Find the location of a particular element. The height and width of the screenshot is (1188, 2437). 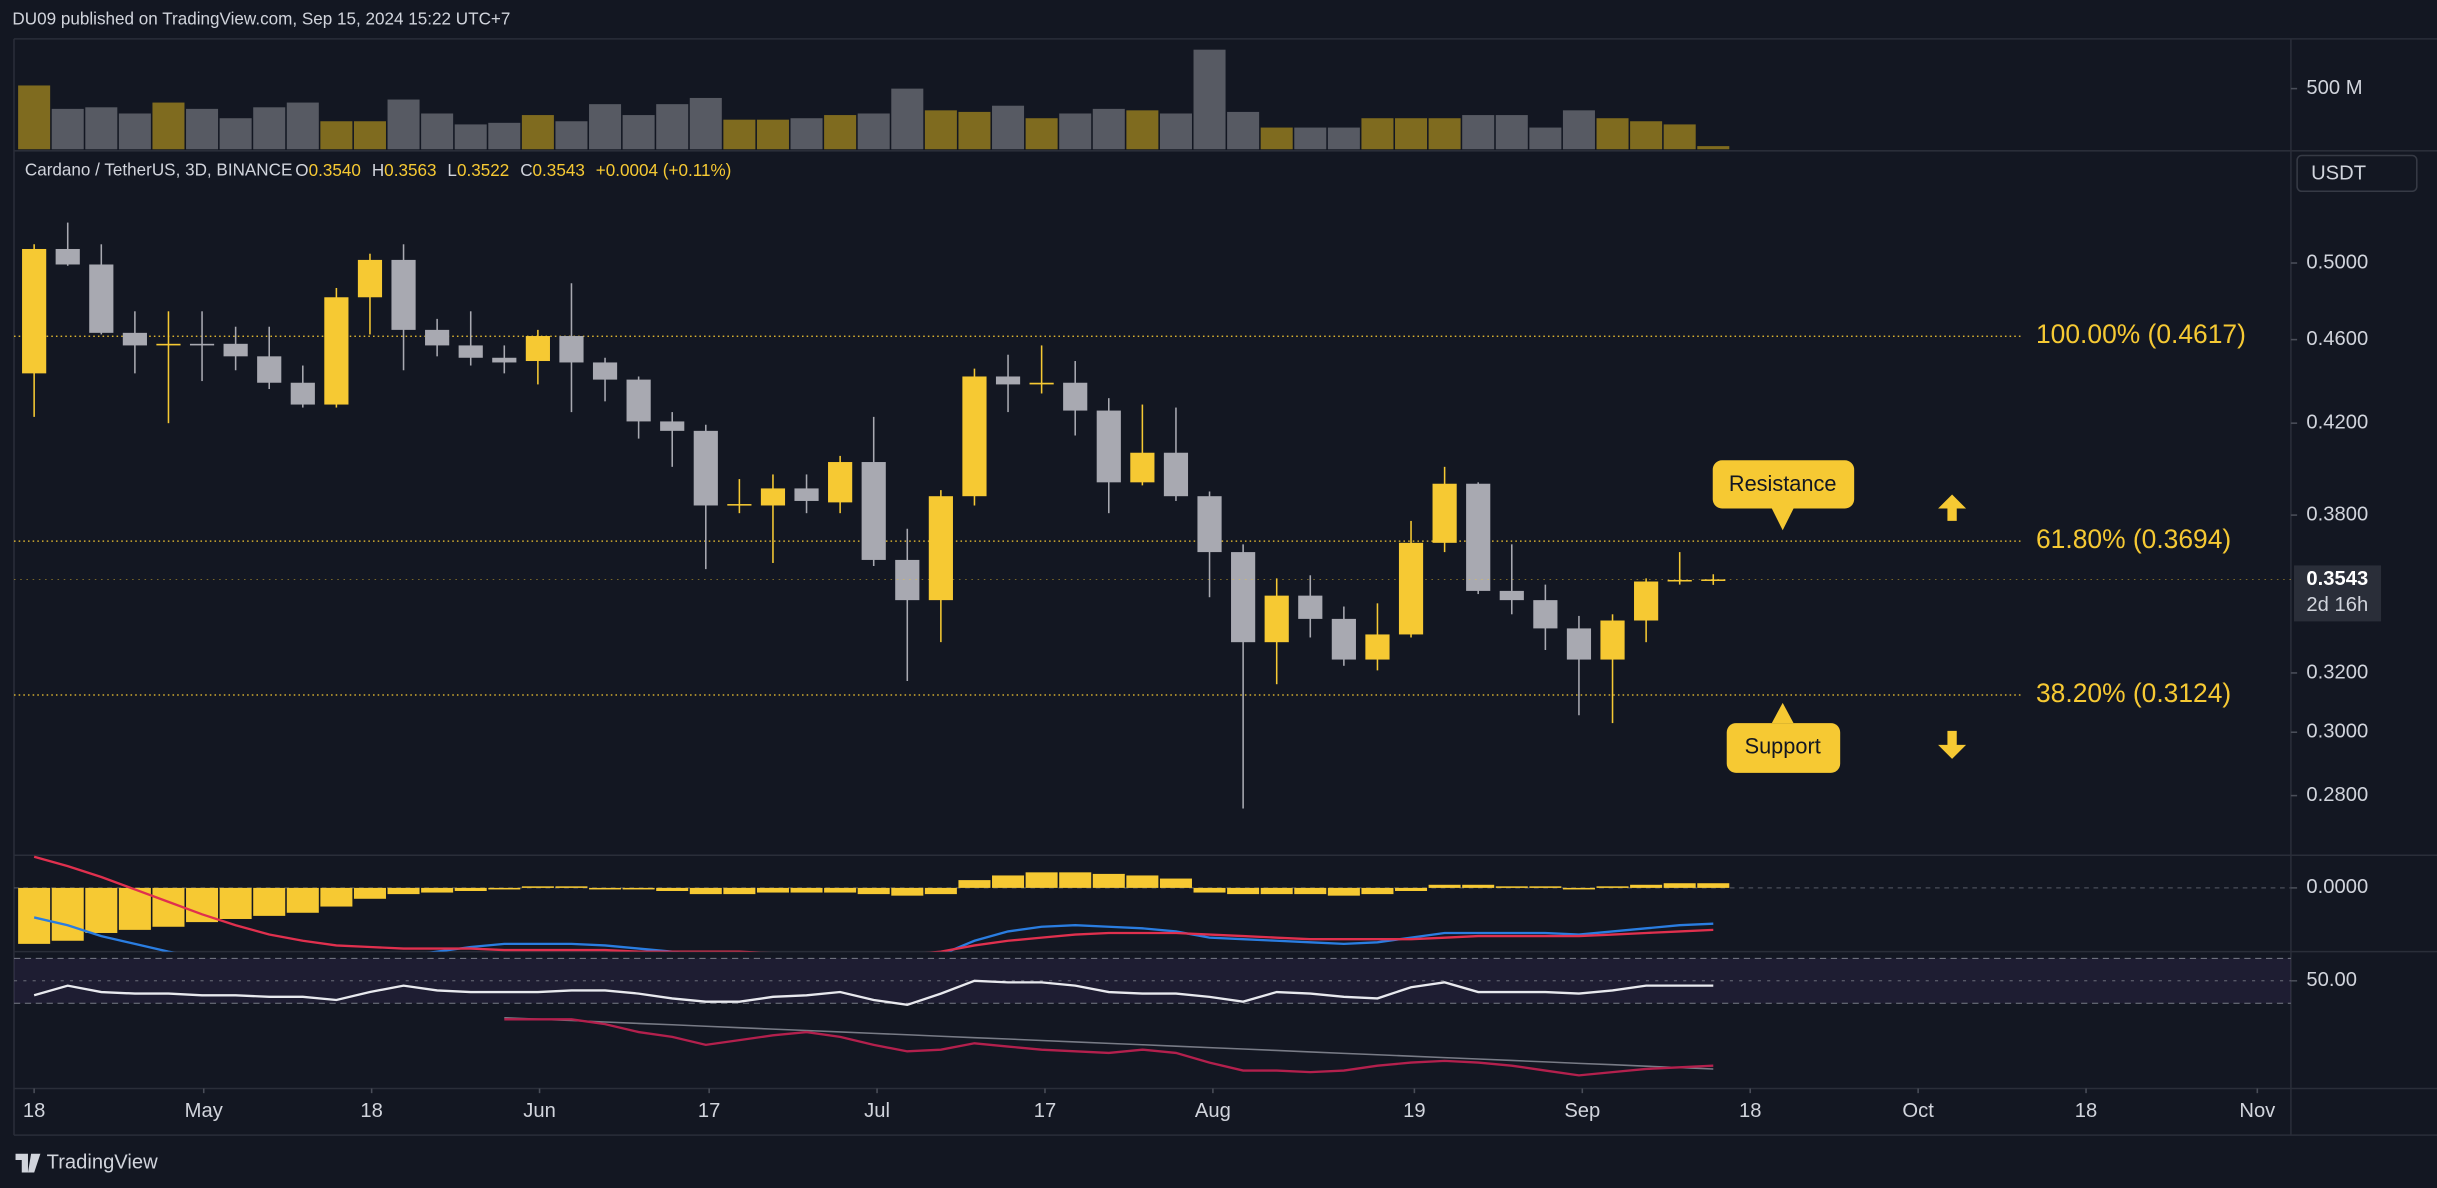

ohlc-key: C is located at coordinates (526, 170).